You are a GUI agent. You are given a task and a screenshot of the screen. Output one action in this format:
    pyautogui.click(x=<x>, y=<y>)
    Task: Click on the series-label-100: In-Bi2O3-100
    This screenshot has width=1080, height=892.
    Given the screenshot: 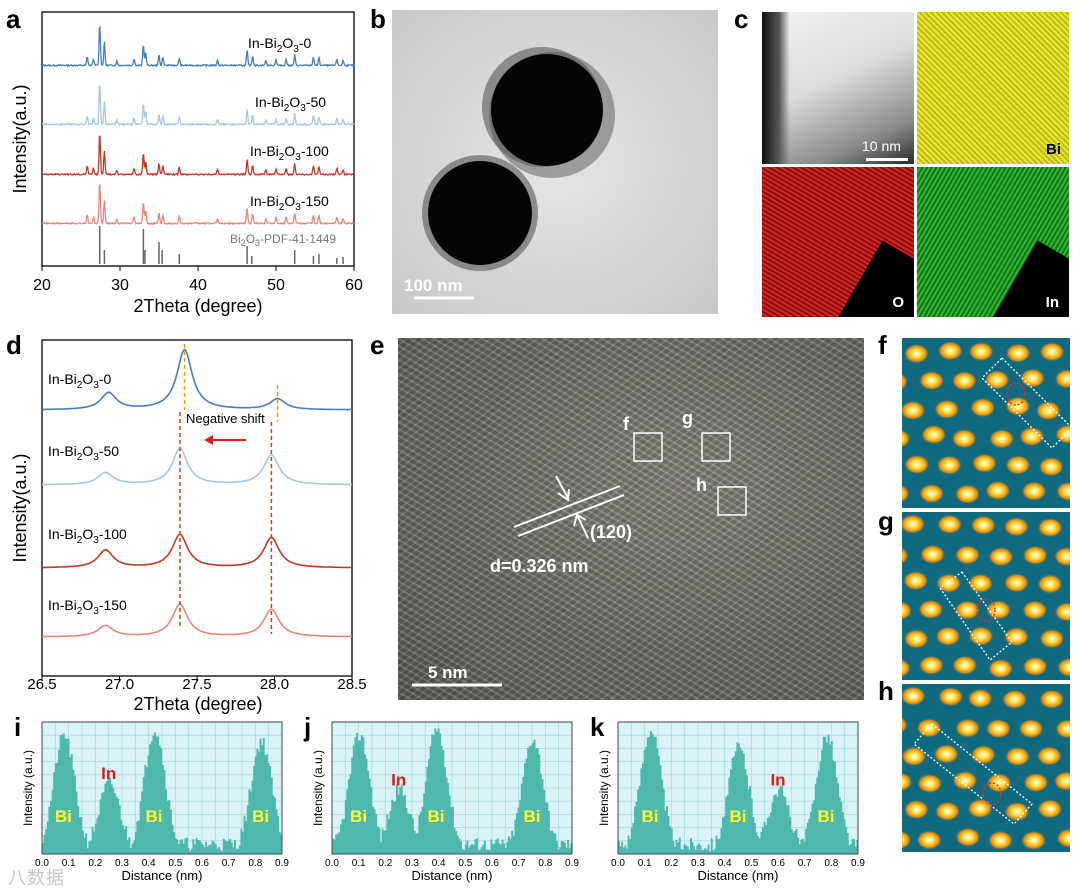 What is the action you would take?
    pyautogui.click(x=87, y=536)
    